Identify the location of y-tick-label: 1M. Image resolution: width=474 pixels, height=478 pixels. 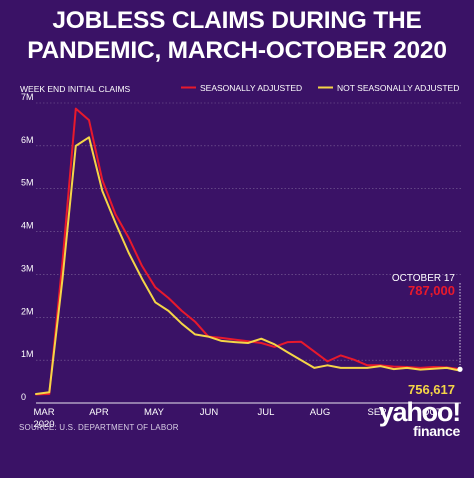
(27, 354).